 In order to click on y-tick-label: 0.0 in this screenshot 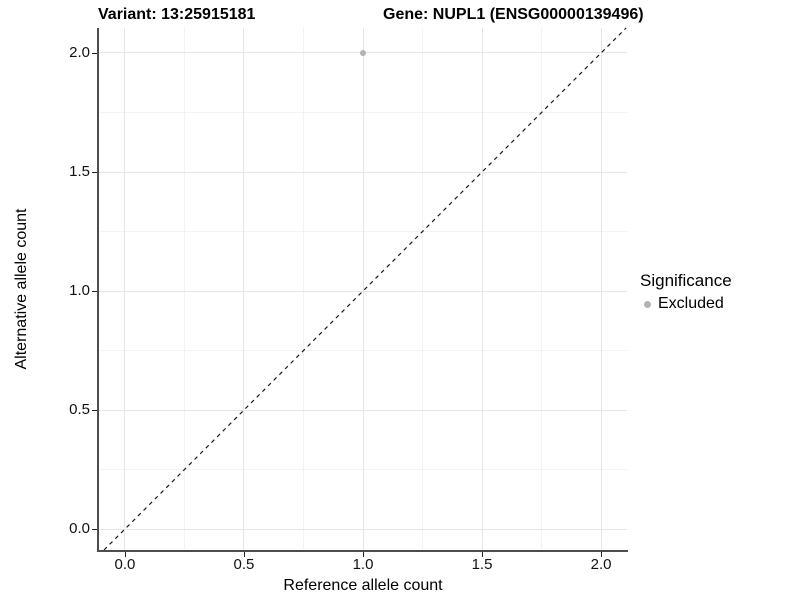, I will do `click(79, 529)`.